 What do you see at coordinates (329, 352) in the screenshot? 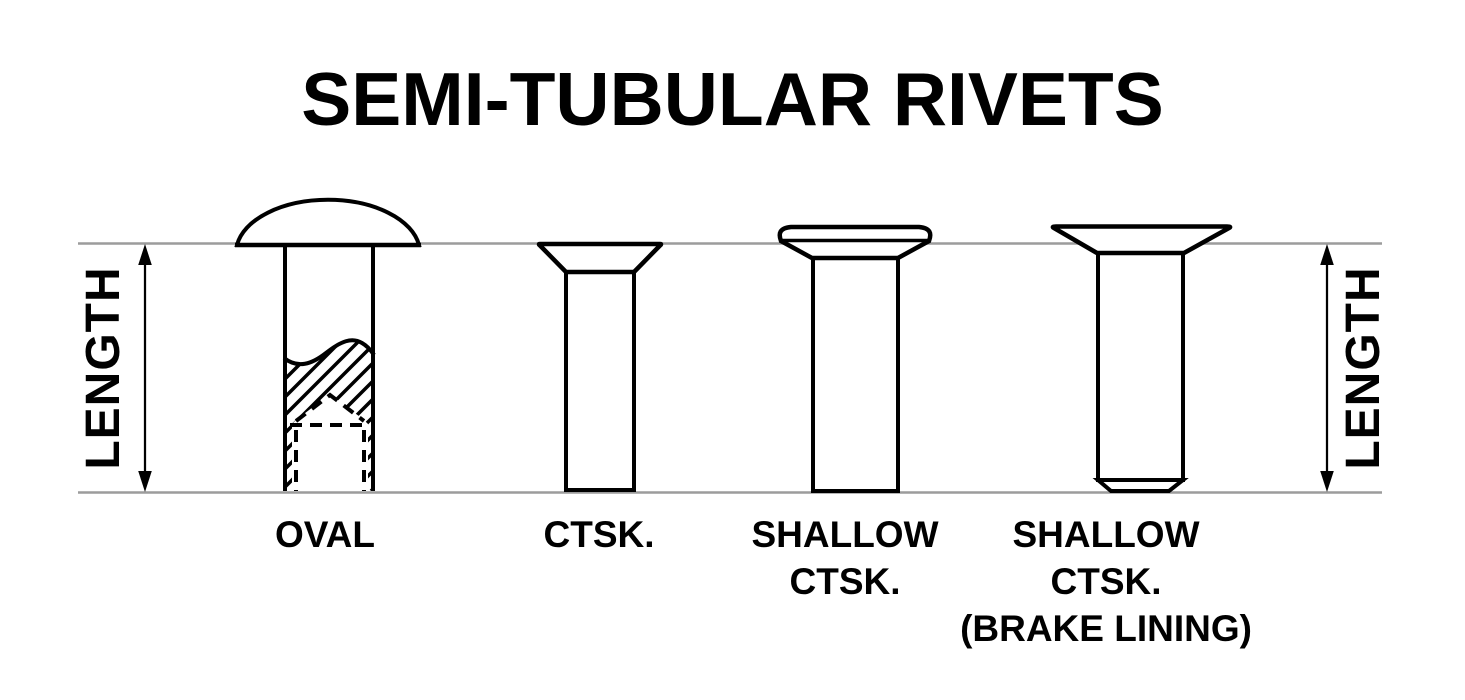
I see `section-break-wavy-line` at bounding box center [329, 352].